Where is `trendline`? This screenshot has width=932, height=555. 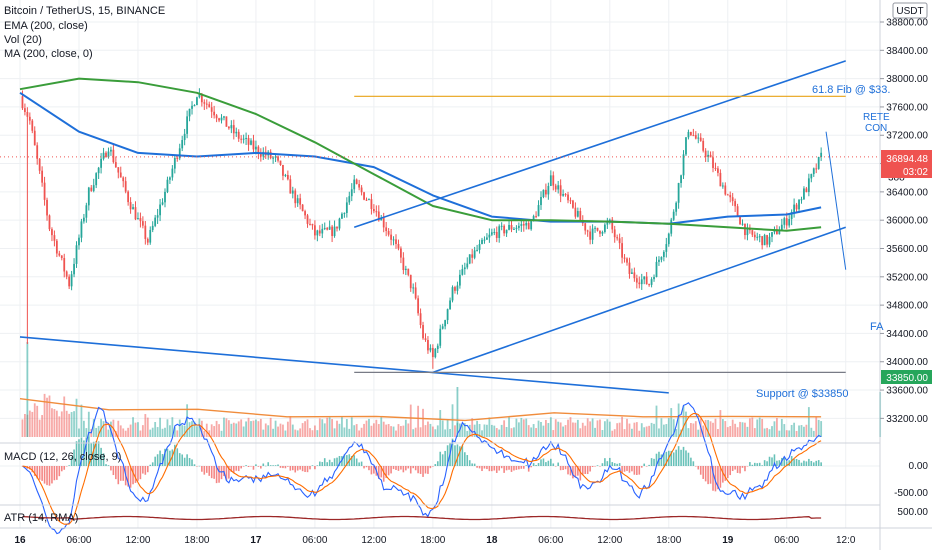 trendline is located at coordinates (836, 200).